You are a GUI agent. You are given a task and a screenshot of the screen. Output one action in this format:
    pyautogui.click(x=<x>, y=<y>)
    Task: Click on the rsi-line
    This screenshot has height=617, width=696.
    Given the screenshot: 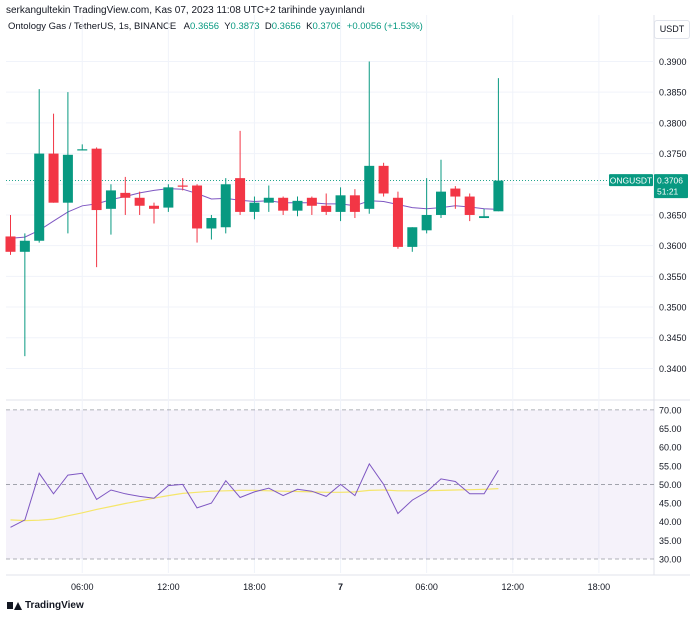 What is the action you would take?
    pyautogui.click(x=254, y=495)
    